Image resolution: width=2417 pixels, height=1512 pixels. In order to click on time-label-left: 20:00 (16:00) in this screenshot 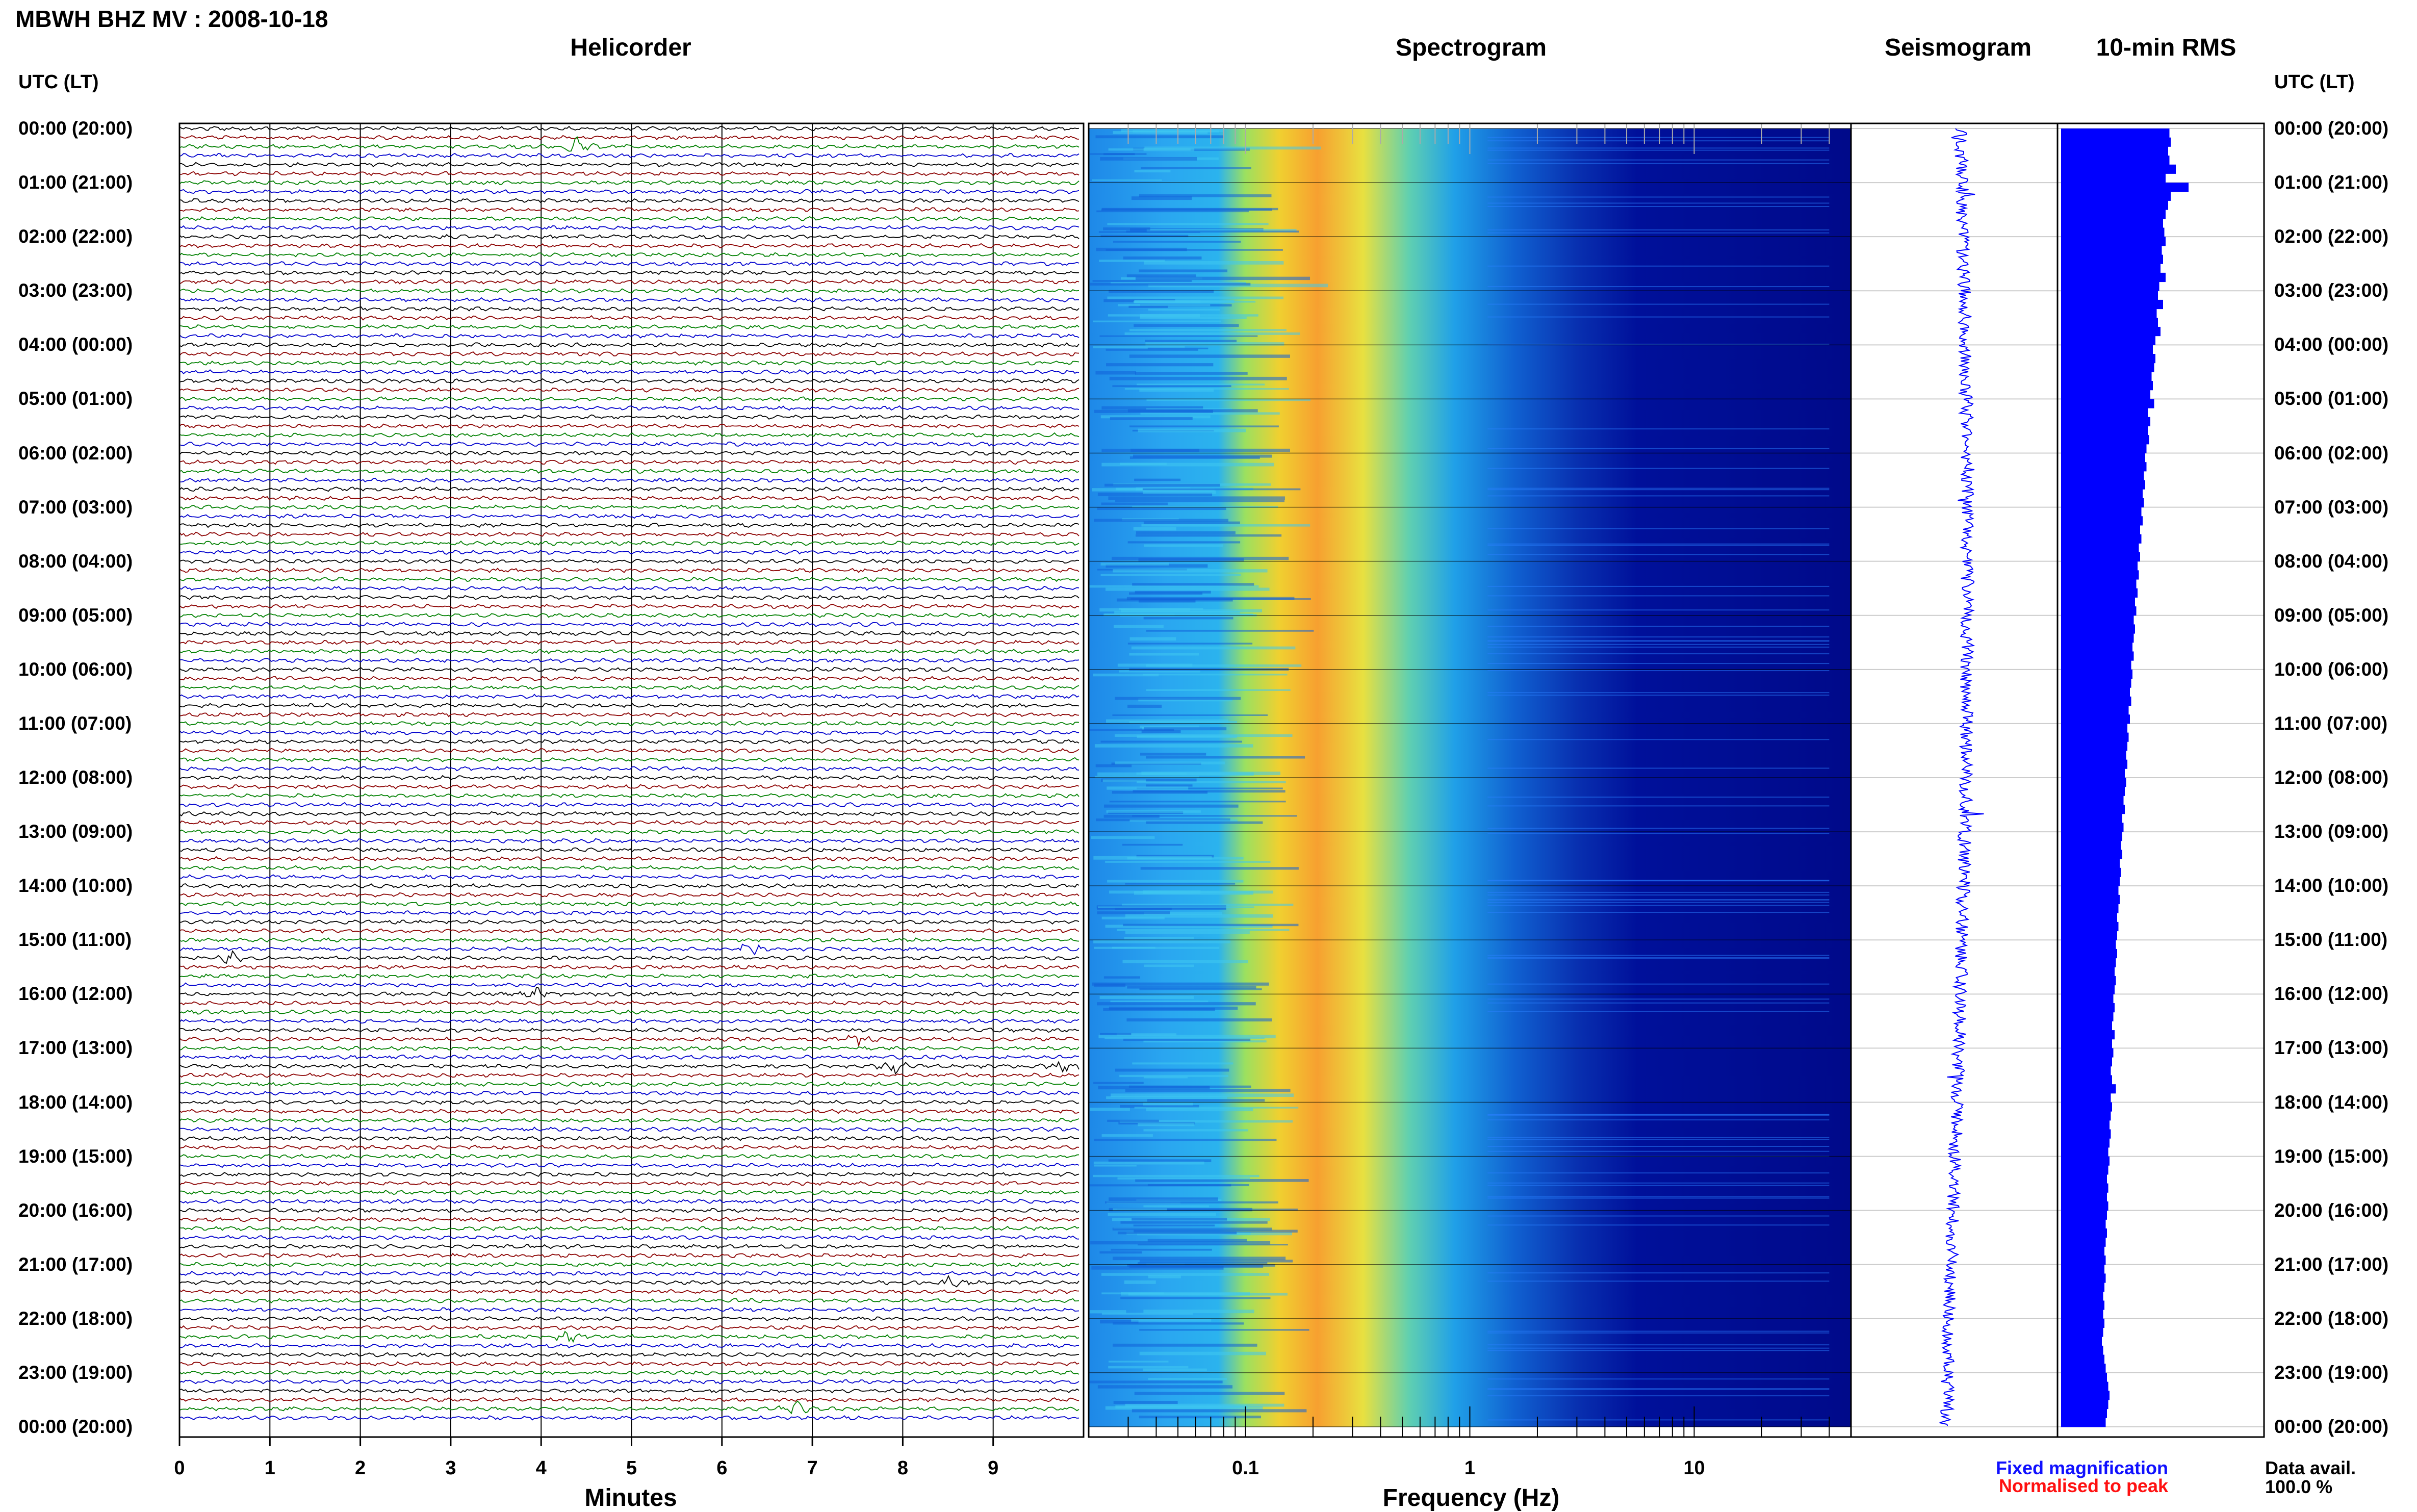, I will do `click(75, 1210)`.